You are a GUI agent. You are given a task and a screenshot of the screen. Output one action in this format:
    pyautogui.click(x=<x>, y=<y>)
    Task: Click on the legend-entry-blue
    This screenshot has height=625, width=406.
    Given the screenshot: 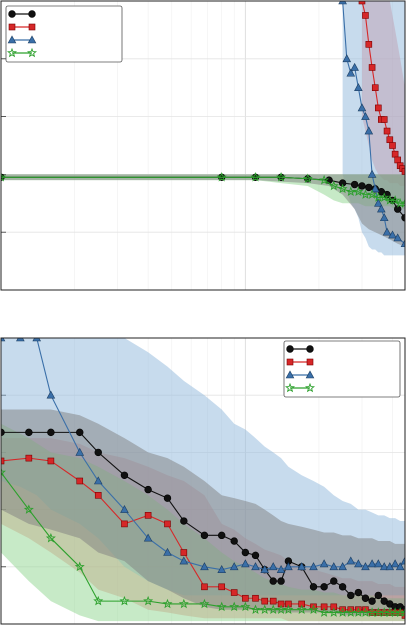 What is the action you would take?
    pyautogui.click(x=22, y=39)
    